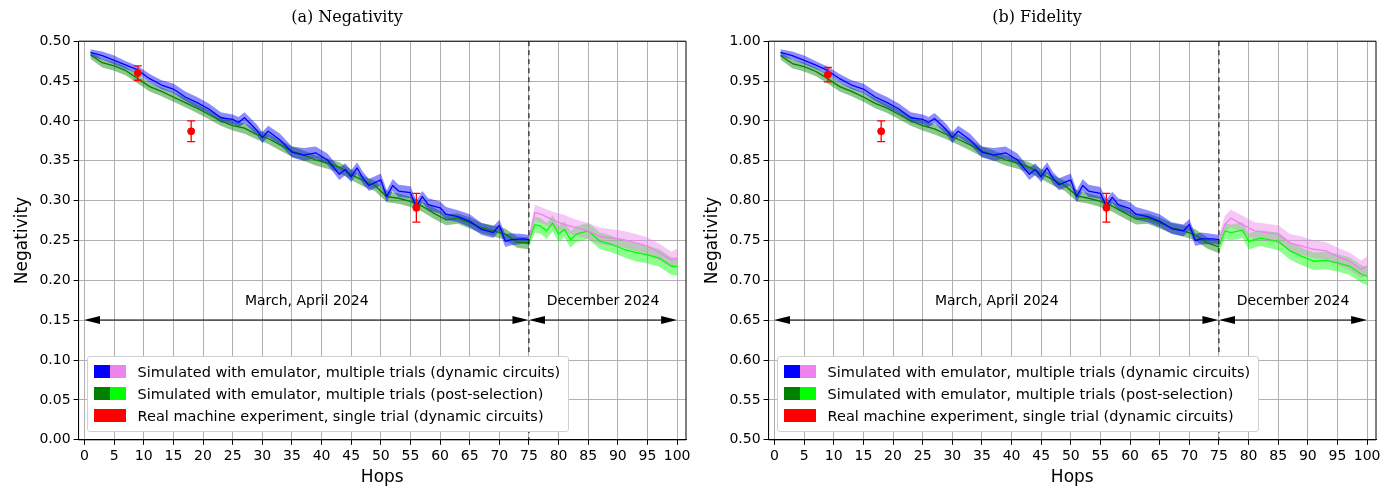 Image resolution: width=1393 pixels, height=497 pixels. What do you see at coordinates (55, 318) in the screenshot?
I see `y-tick-label: 0.15` at bounding box center [55, 318].